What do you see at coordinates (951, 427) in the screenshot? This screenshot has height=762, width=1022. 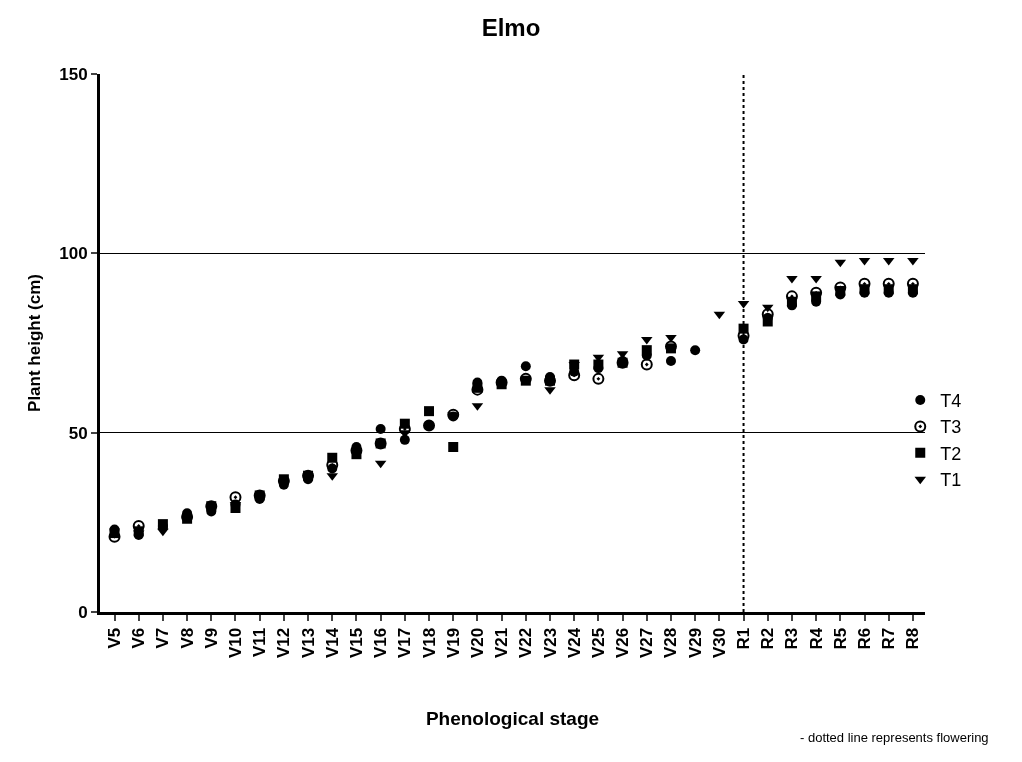 I see `legend-label: T3` at bounding box center [951, 427].